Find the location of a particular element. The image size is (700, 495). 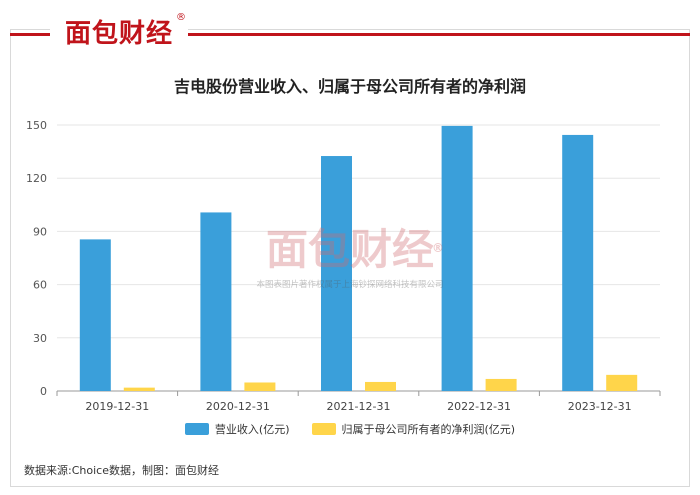

legend-label-revenue: 营业收入(亿元) is located at coordinates (252, 429).